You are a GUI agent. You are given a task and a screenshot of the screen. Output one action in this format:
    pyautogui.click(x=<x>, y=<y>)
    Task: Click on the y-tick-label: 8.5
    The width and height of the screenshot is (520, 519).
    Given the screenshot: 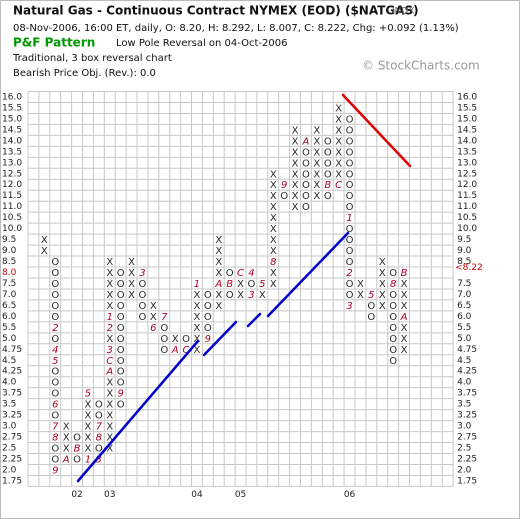 What is the action you would take?
    pyautogui.click(x=9, y=262)
    